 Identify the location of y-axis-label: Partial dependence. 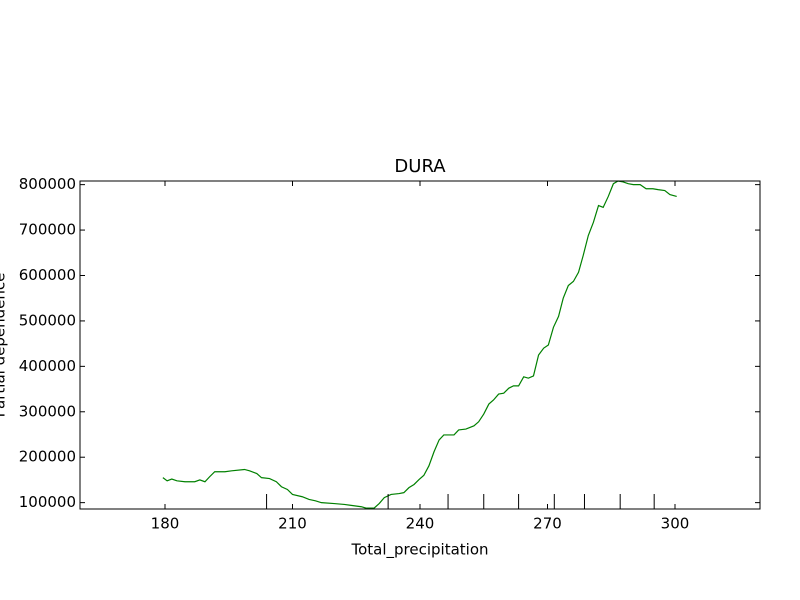
(4, 345).